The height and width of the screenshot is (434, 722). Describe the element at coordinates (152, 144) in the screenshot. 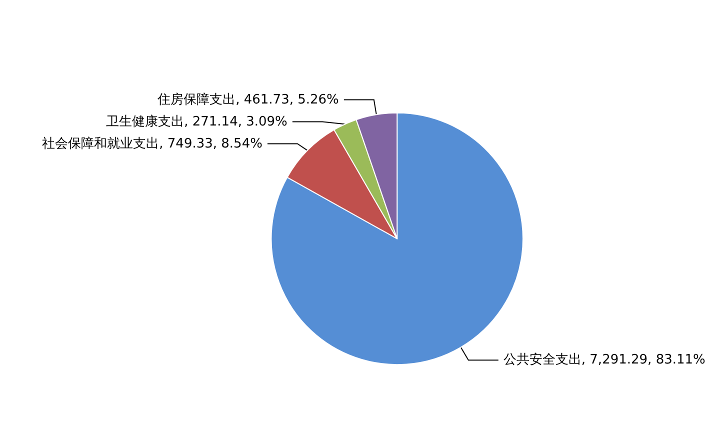

I see `slice-label: 社会保障和就业支出, 749.33, 8.54%` at that location.